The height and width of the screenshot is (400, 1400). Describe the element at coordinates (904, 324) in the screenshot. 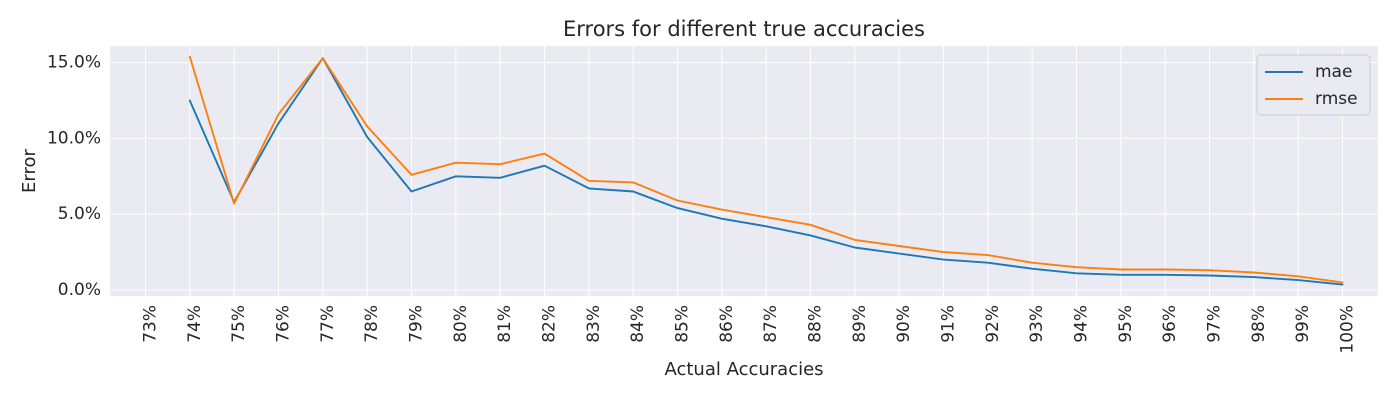

I see `x-tick-label: 90%` at that location.